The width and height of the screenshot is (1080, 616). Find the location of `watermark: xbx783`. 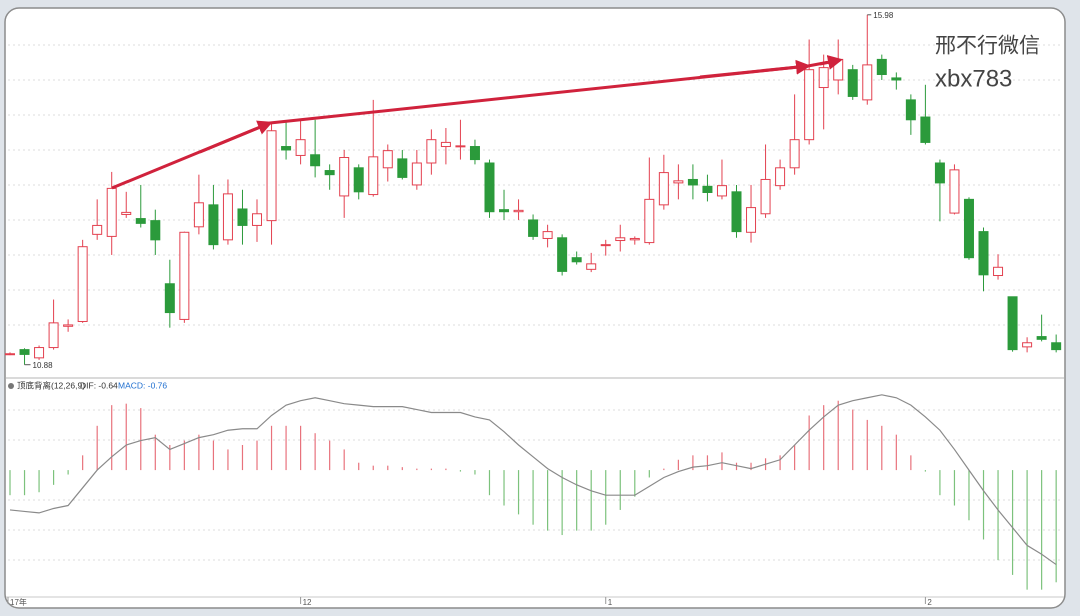

watermark: xbx783 is located at coordinates (973, 78).